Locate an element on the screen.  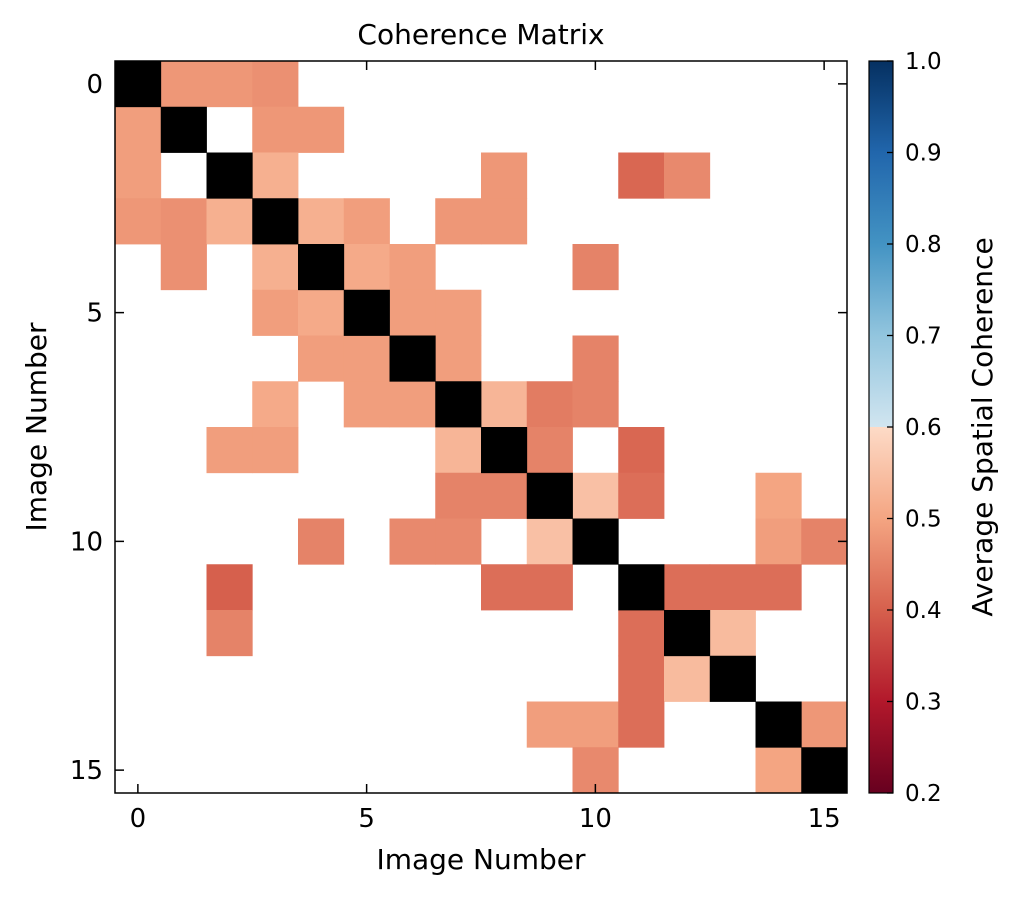
y-tick-label: 10 is located at coordinates (86, 542).